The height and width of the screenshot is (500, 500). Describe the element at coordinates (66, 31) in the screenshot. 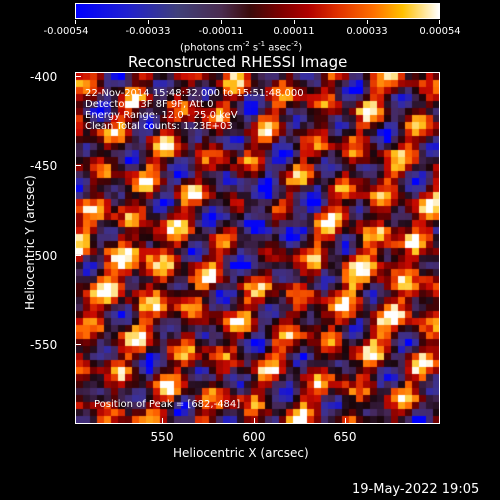

I see `colorbar-tick-label: -0.00054` at that location.